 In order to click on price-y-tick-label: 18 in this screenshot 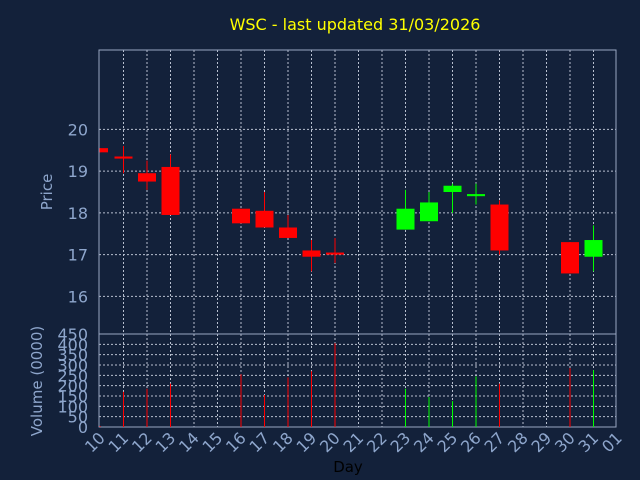, I will do `click(78, 213)`.